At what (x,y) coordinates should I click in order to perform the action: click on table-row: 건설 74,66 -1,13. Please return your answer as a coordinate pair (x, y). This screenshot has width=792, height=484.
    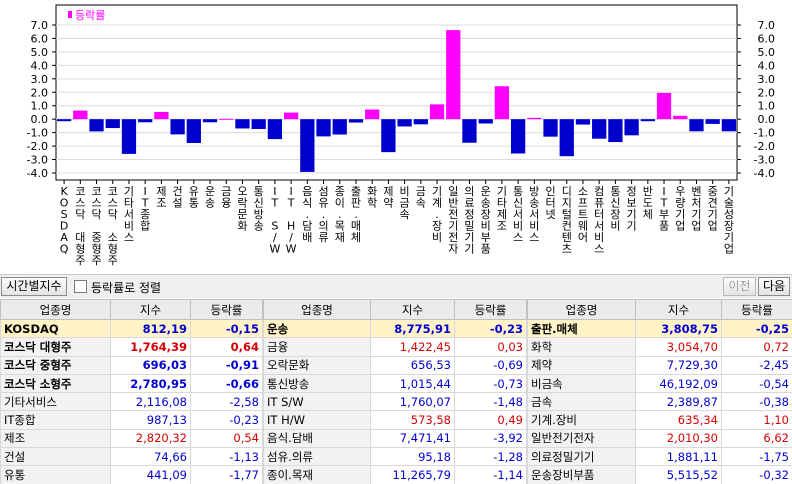
    Looking at the image, I should click on (131, 457).